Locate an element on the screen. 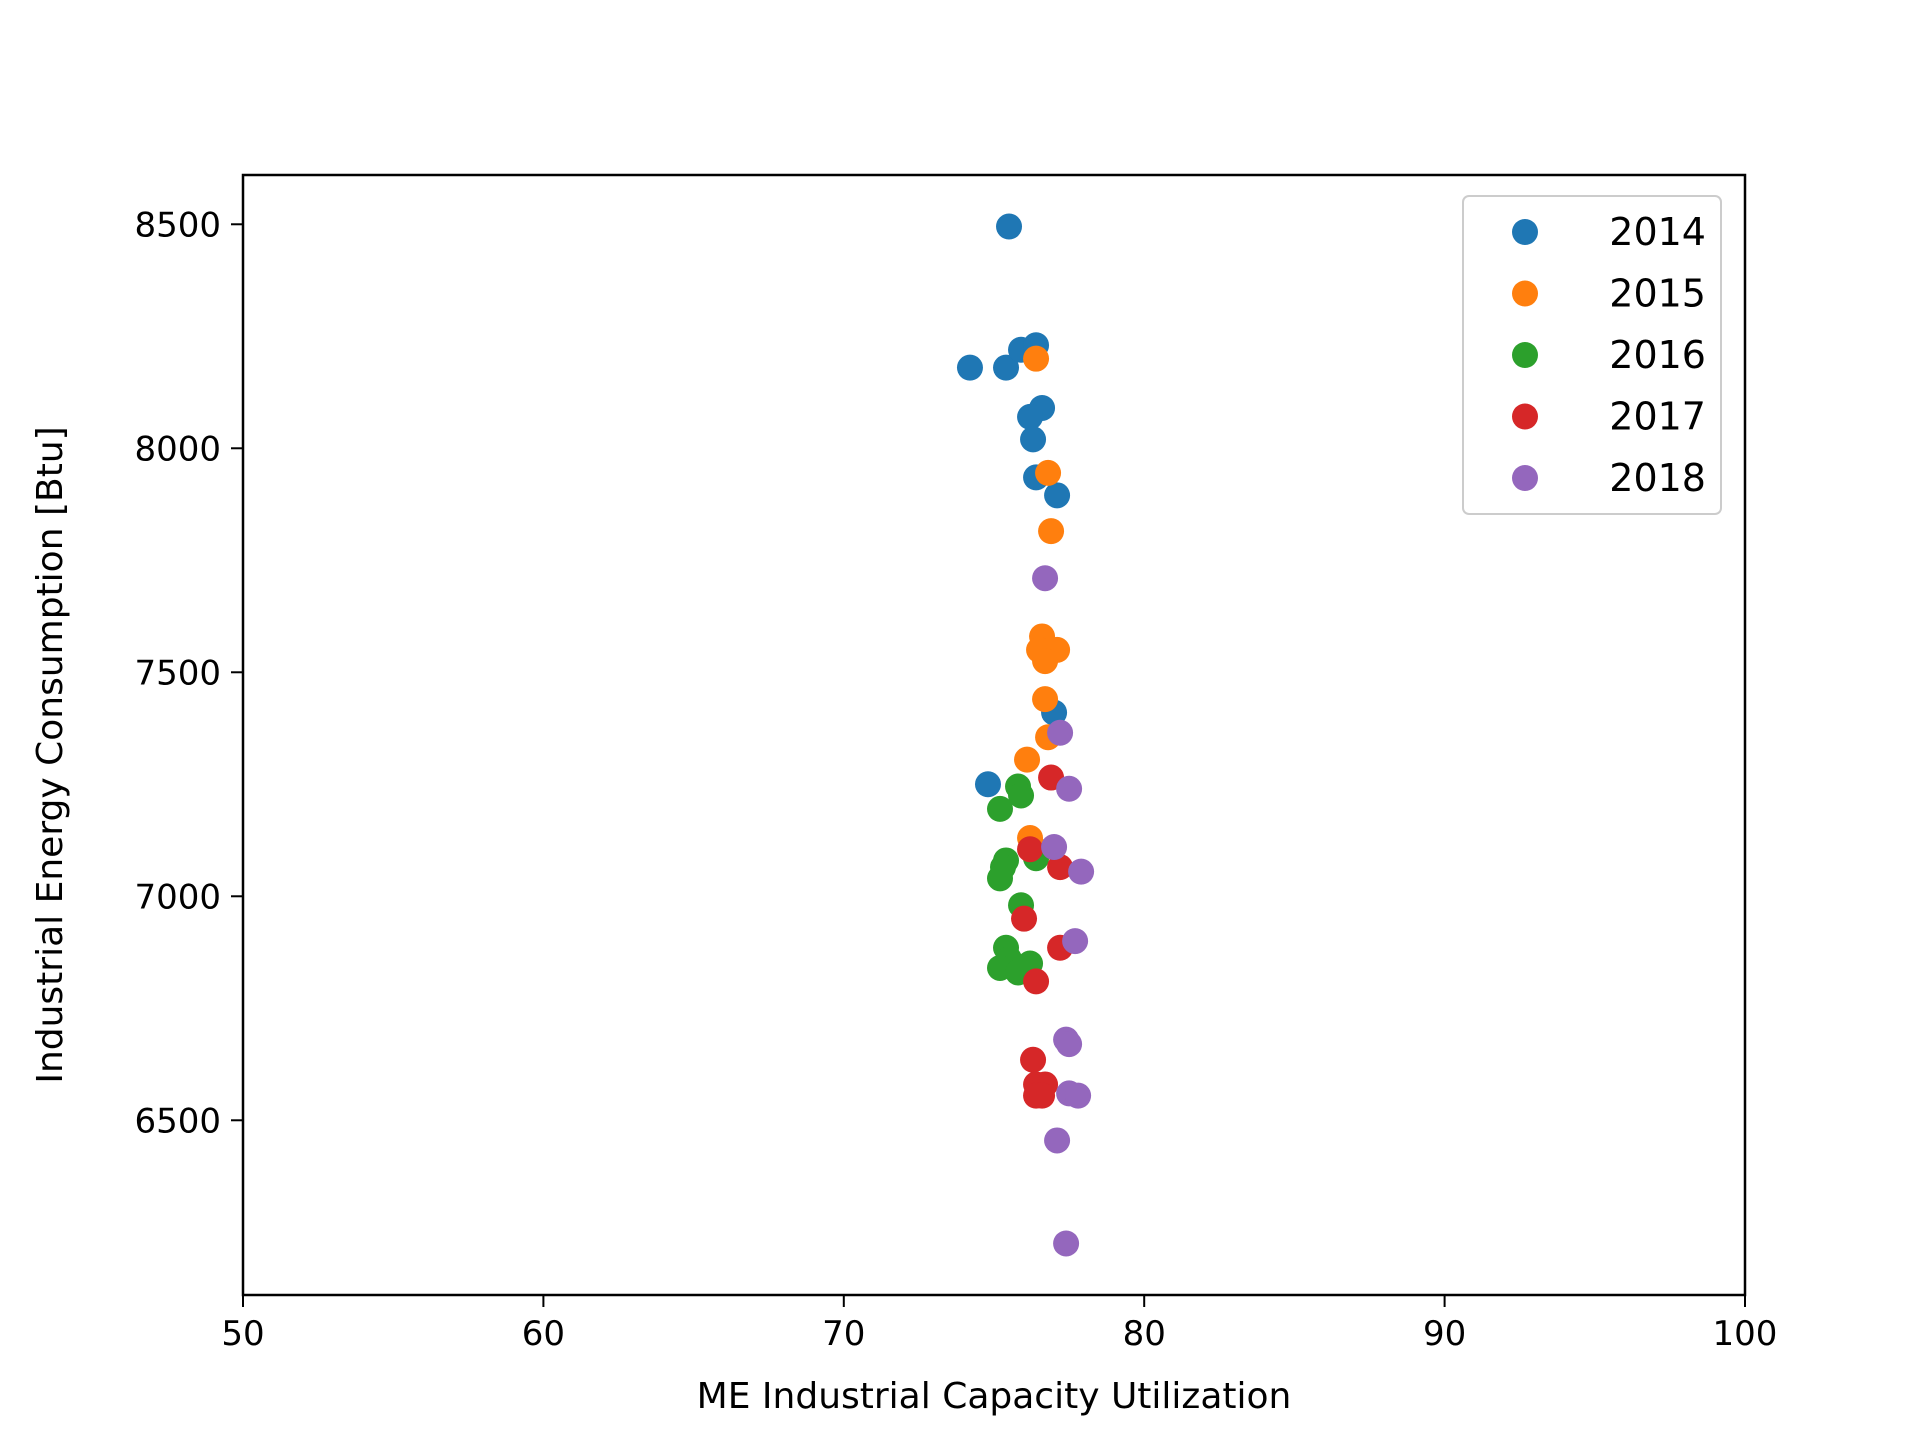  legend: 2014 2015 2016 2017 2018 is located at coordinates (1592, 355).